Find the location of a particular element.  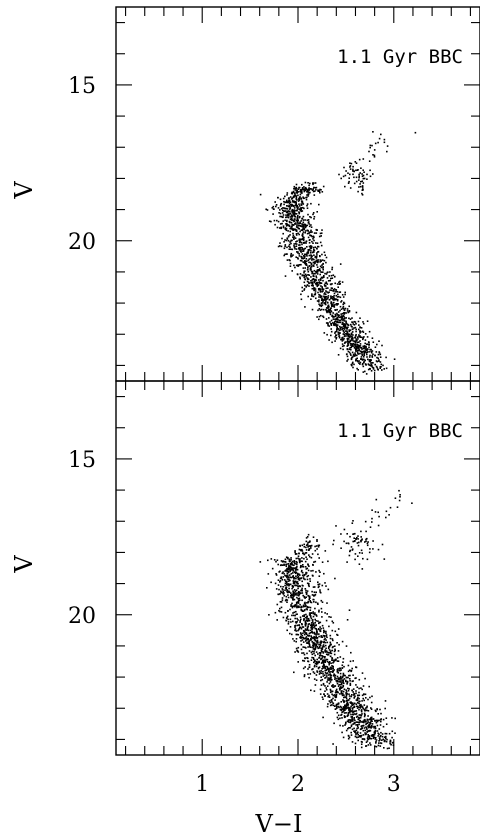

x-tick-label: 1 is located at coordinates (202, 784).